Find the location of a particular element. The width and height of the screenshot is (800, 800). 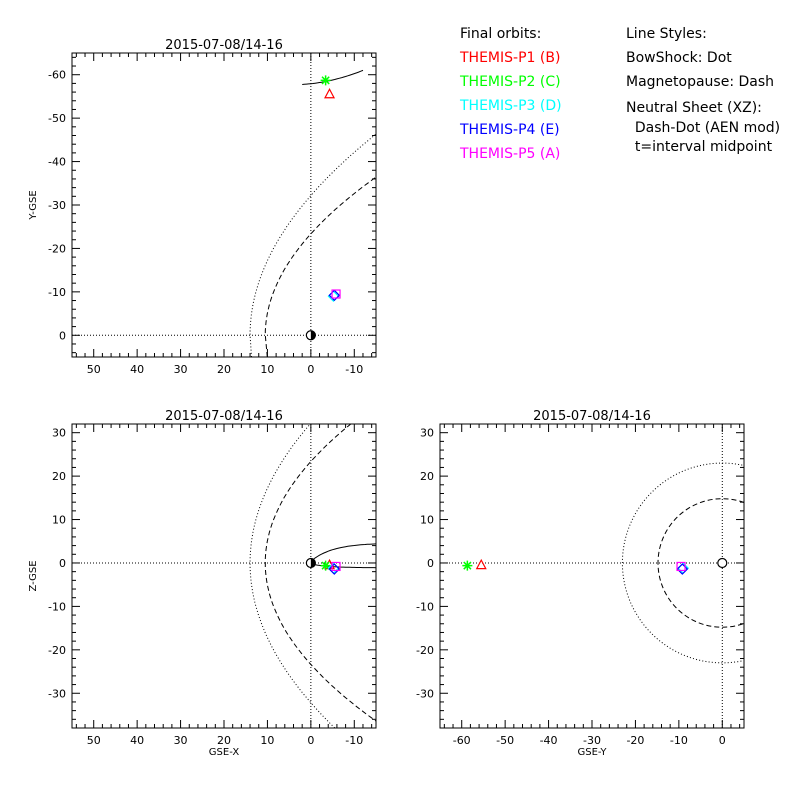

y-tick-label: -60 is located at coordinates (57, 75).